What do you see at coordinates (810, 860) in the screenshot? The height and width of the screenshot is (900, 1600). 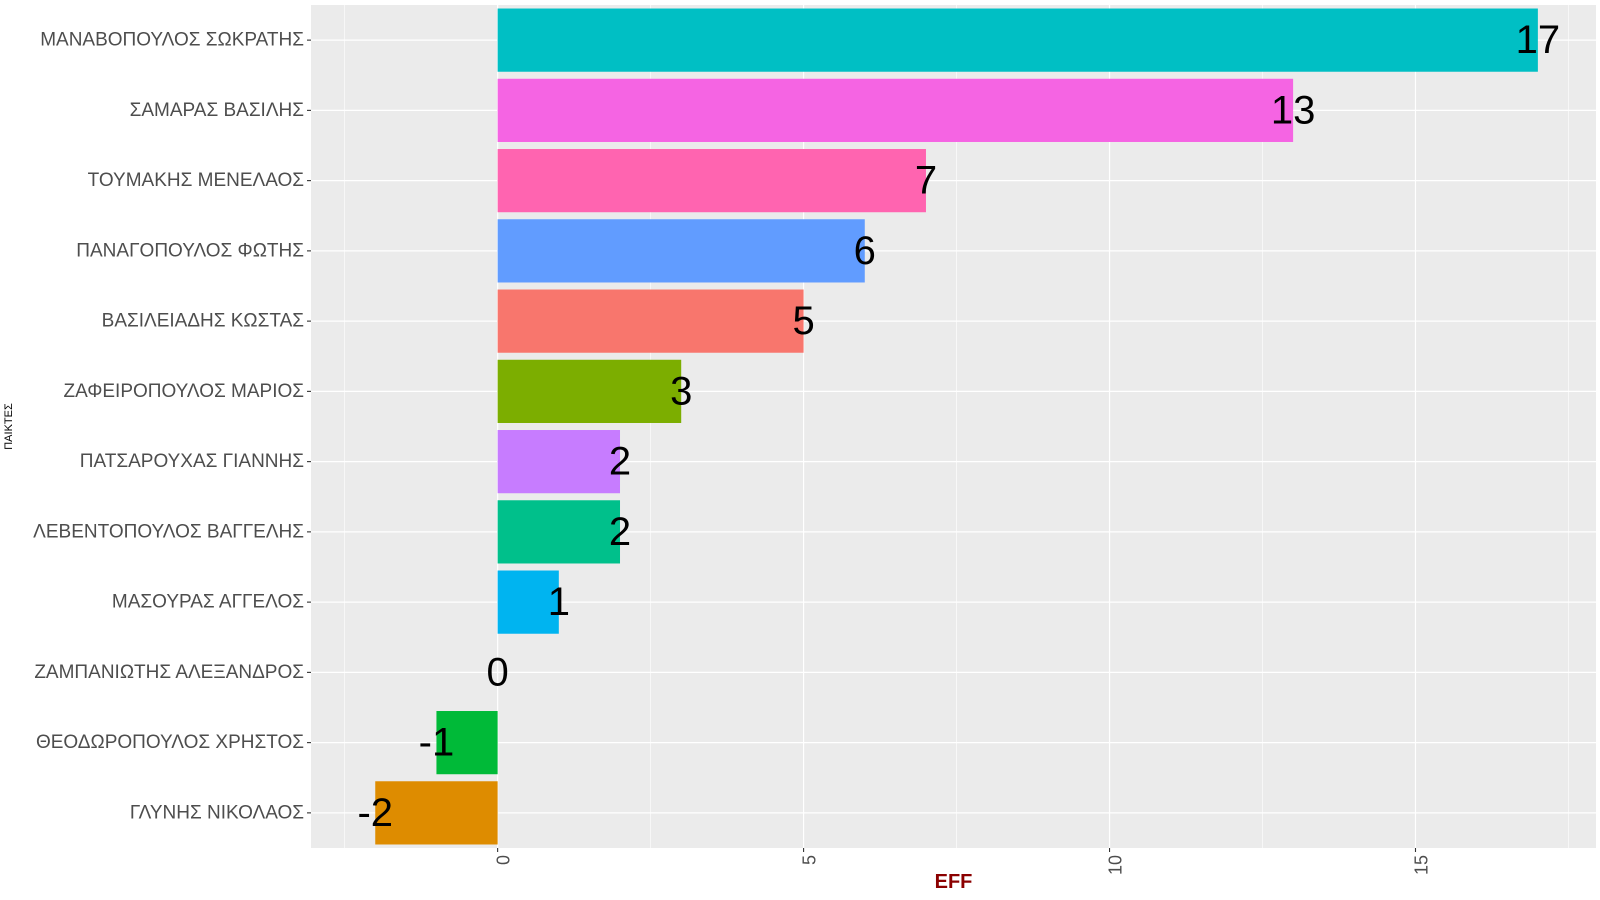 I see `x-tick-label: 5` at bounding box center [810, 860].